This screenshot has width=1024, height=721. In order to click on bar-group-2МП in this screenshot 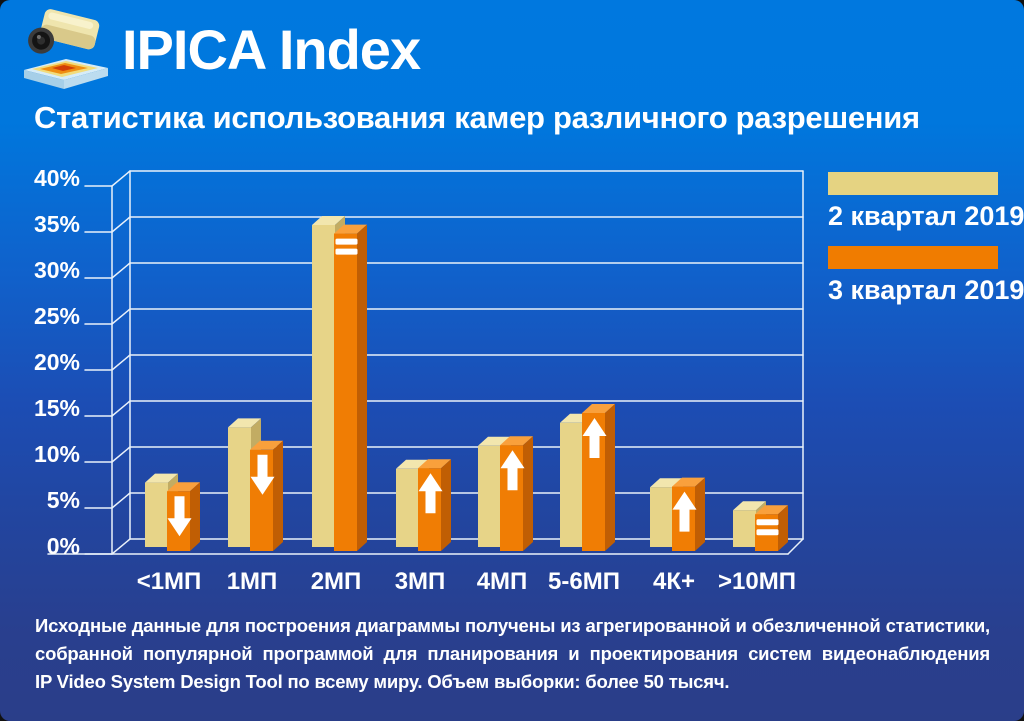, I will do `click(339, 383)`.